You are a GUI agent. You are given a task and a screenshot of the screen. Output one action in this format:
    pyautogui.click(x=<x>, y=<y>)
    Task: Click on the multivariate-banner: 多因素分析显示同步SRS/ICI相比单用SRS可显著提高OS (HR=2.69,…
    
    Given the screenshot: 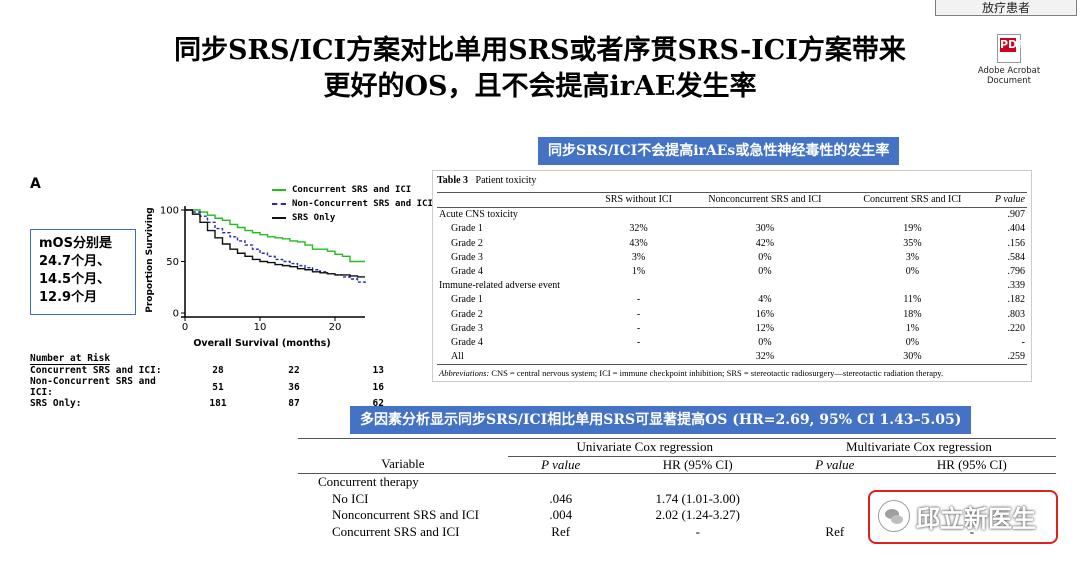 What is the action you would take?
    pyautogui.click(x=661, y=420)
    